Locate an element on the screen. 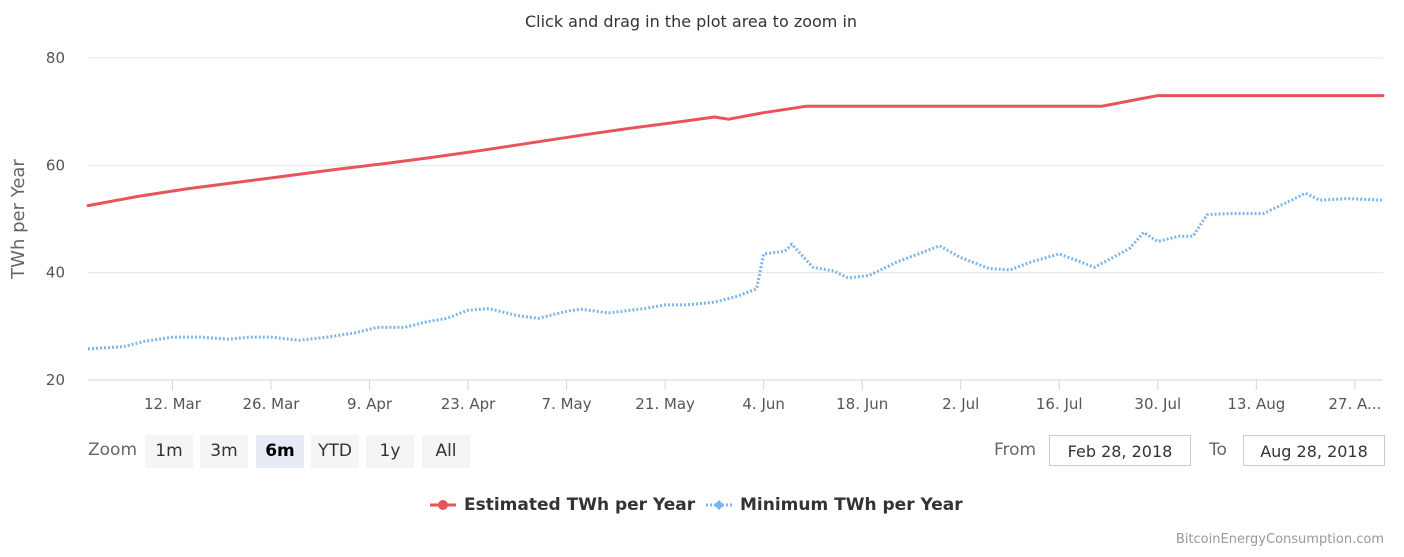 Image resolution: width=1404 pixels, height=557 pixels. legend-estimated-label: Estimated TWh per Year is located at coordinates (580, 505).